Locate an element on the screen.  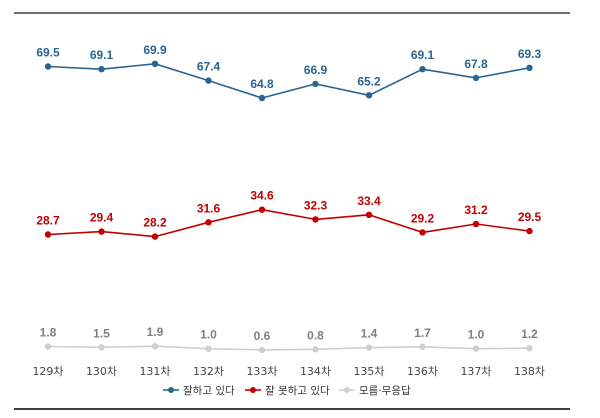
x-tick-label: 136차 is located at coordinates (422, 371).